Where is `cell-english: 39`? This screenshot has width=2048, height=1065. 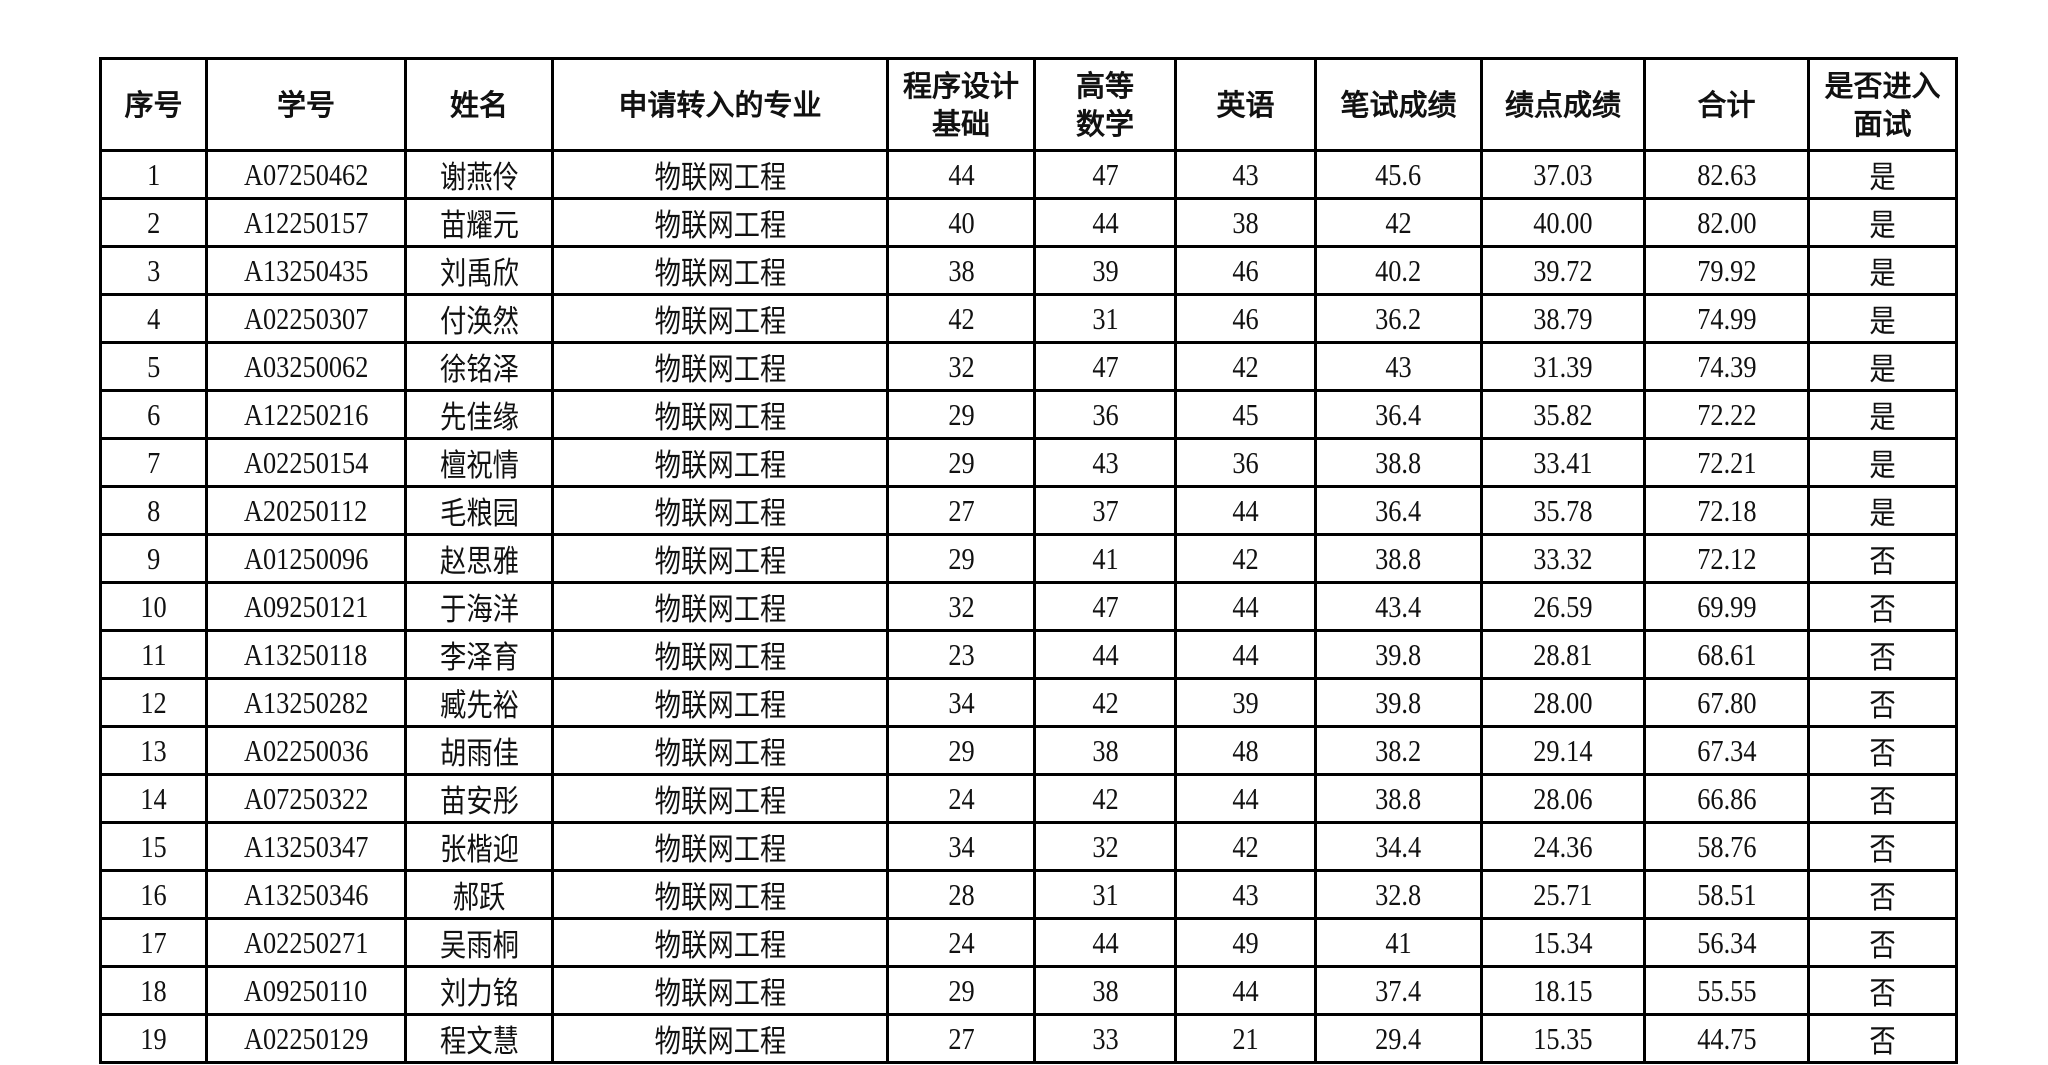
cell-english: 39 is located at coordinates (1245, 702).